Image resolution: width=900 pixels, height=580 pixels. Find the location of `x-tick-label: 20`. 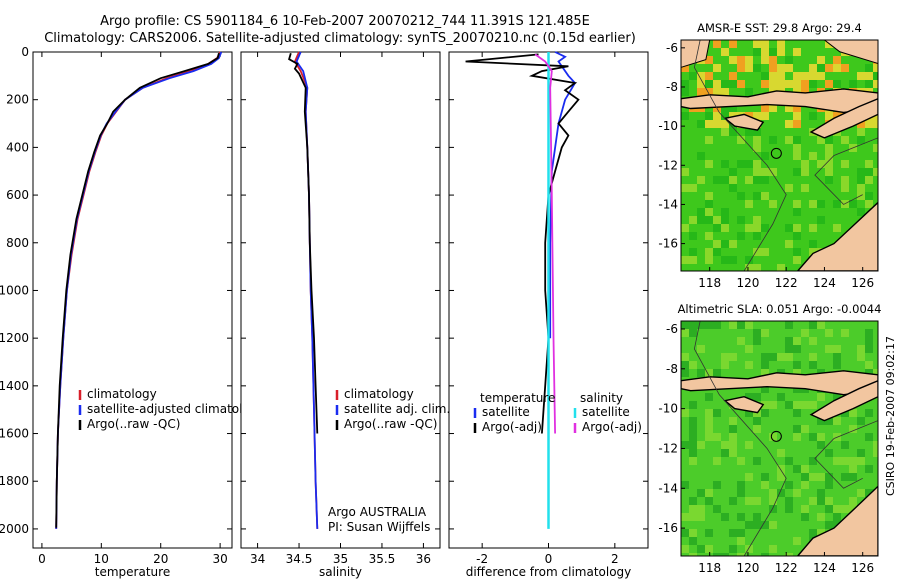

x-tick-label: 20 is located at coordinates (160, 559).